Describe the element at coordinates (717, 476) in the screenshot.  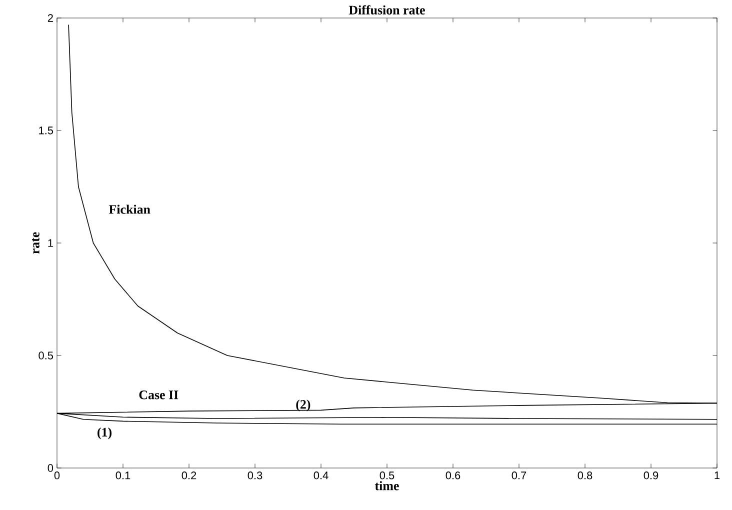
I see `x-tick-label: 1` at that location.